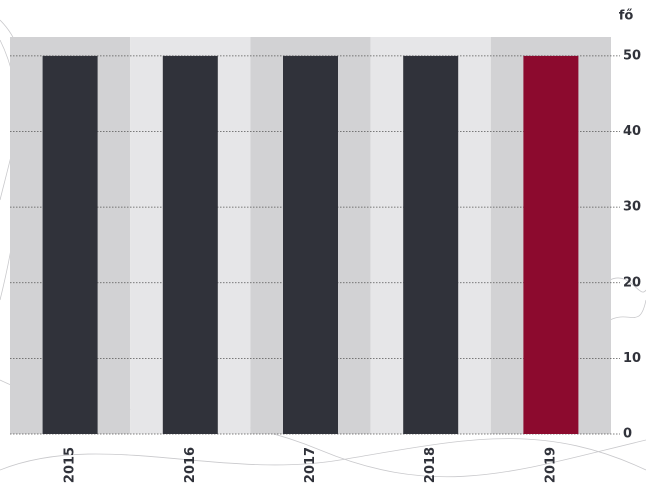 This screenshot has width=646, height=496. I want to click on x-tick-label: 2016, so click(190, 465).